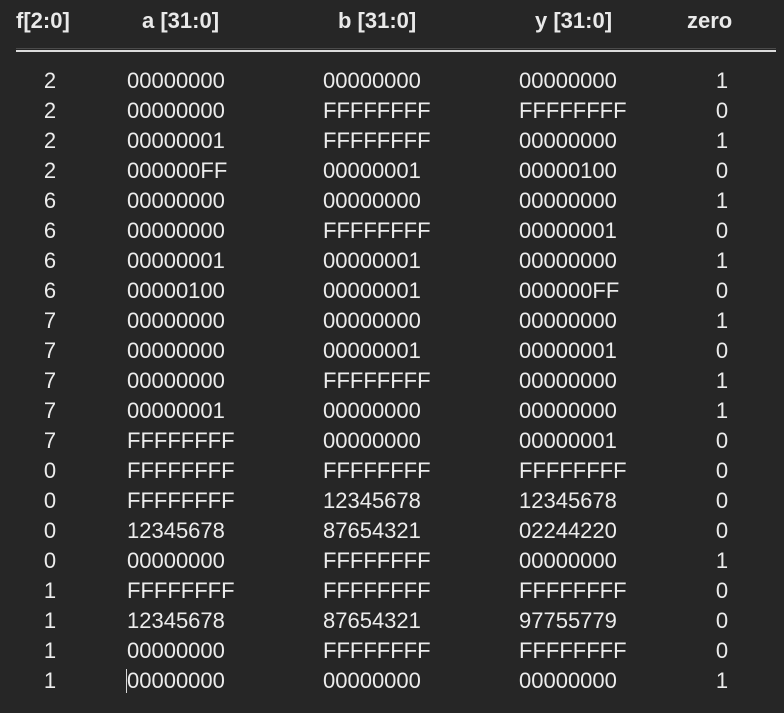  What do you see at coordinates (392, 531) in the screenshot?
I see `table-row: 0 12345678 87654321 02244220 0` at bounding box center [392, 531].